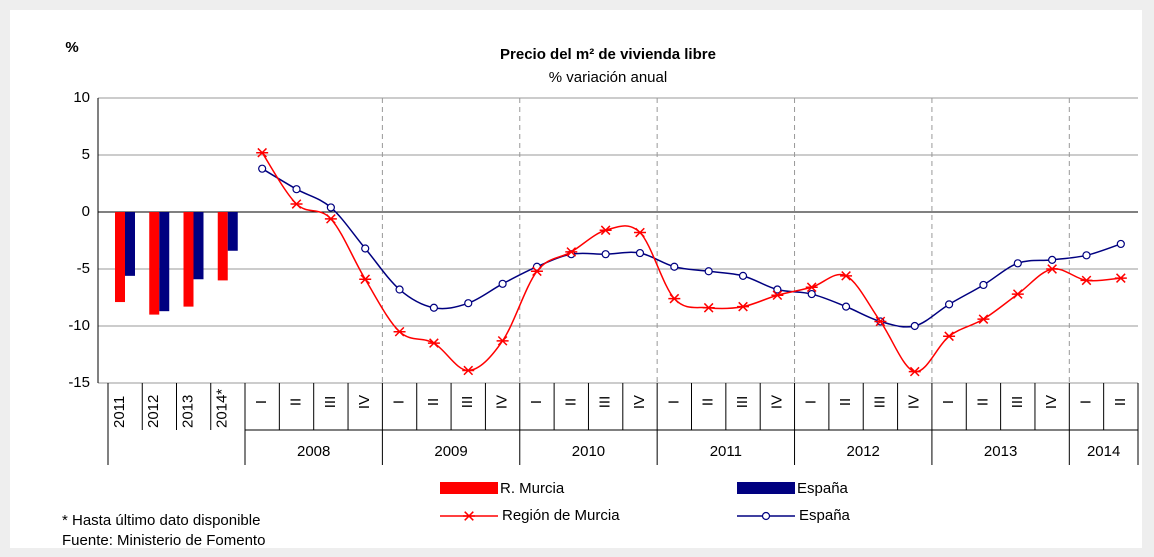 Image resolution: width=1154 pixels, height=557 pixels. I want to click on y-tick-label: -10, so click(79, 325).